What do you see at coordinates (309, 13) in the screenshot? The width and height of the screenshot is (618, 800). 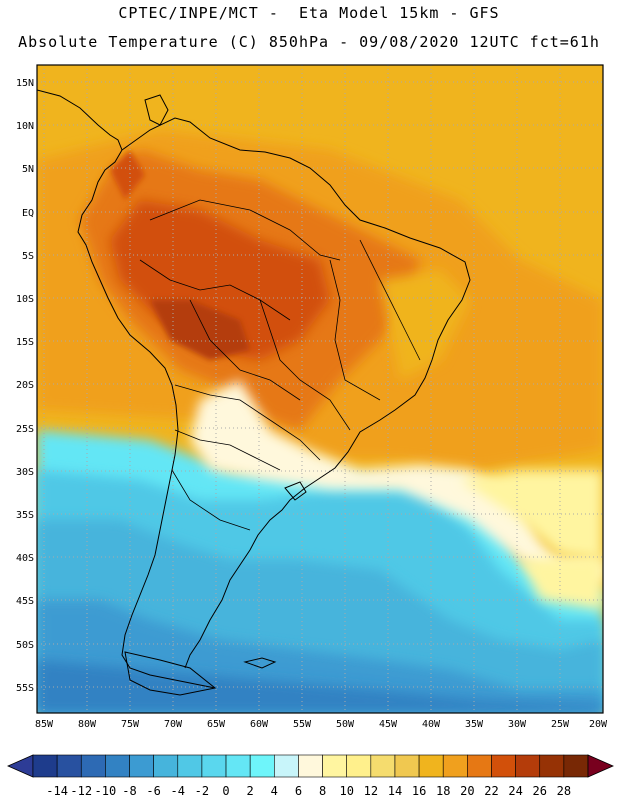 I see `title-model: CPTEC/INPE/MCT - Eta Model 15km - GFS` at bounding box center [309, 13].